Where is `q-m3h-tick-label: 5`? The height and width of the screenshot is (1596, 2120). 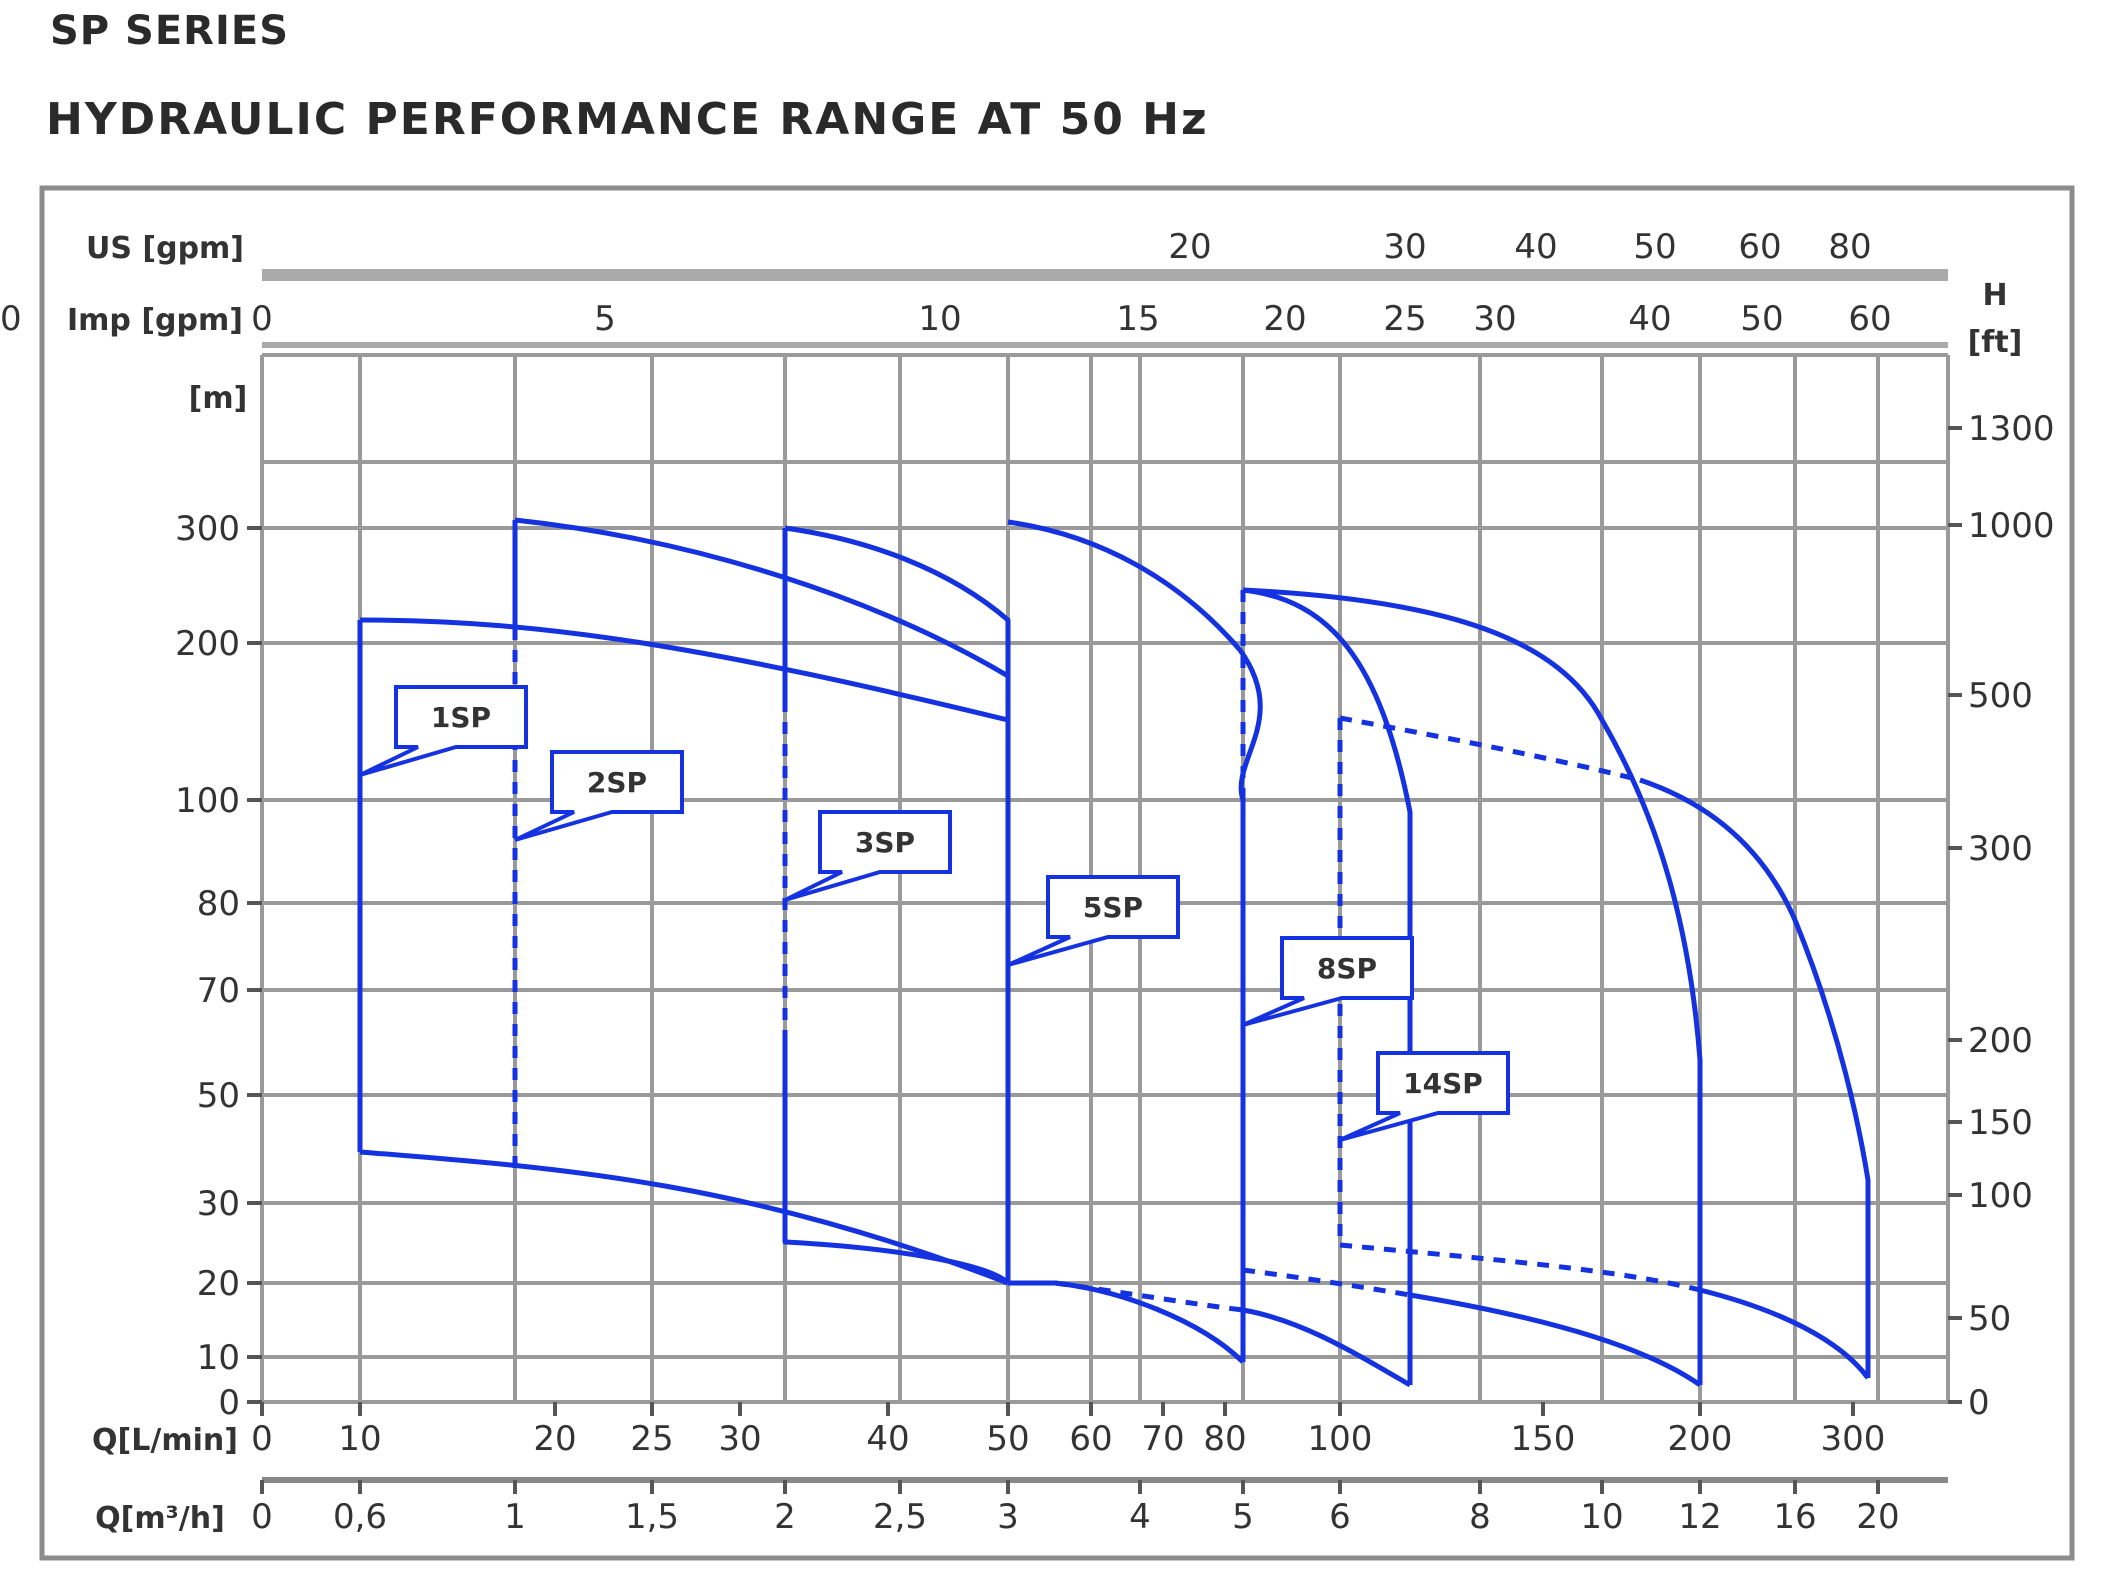 q-m3h-tick-label: 5 is located at coordinates (1243, 1517).